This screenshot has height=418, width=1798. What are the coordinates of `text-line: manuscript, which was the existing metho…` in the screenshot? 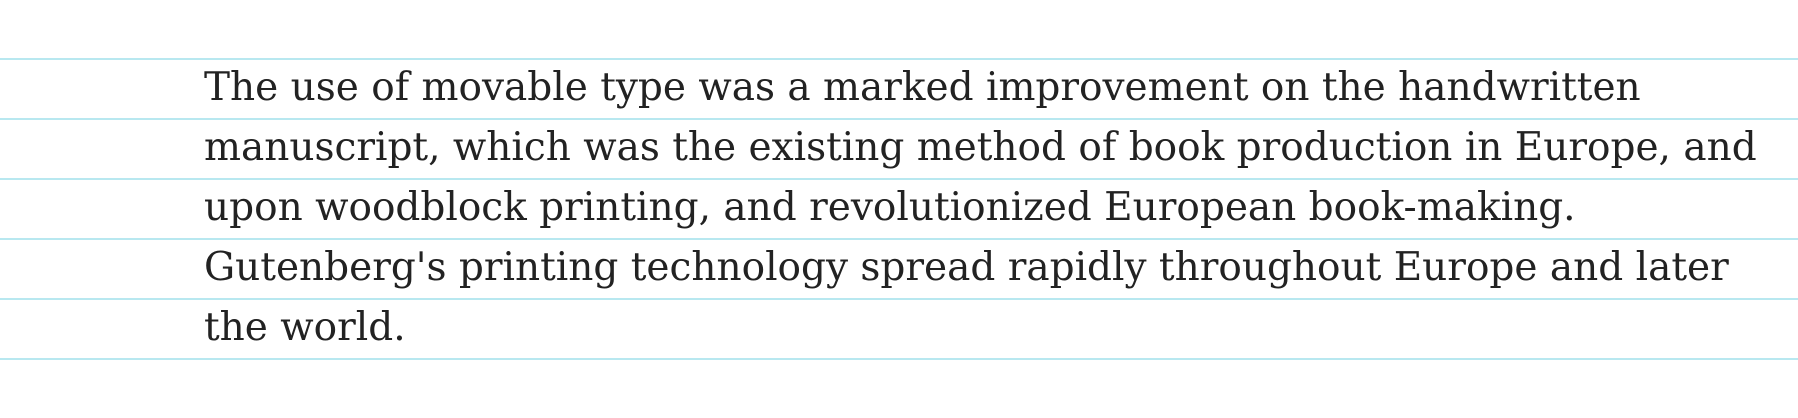 It's located at (980, 147).